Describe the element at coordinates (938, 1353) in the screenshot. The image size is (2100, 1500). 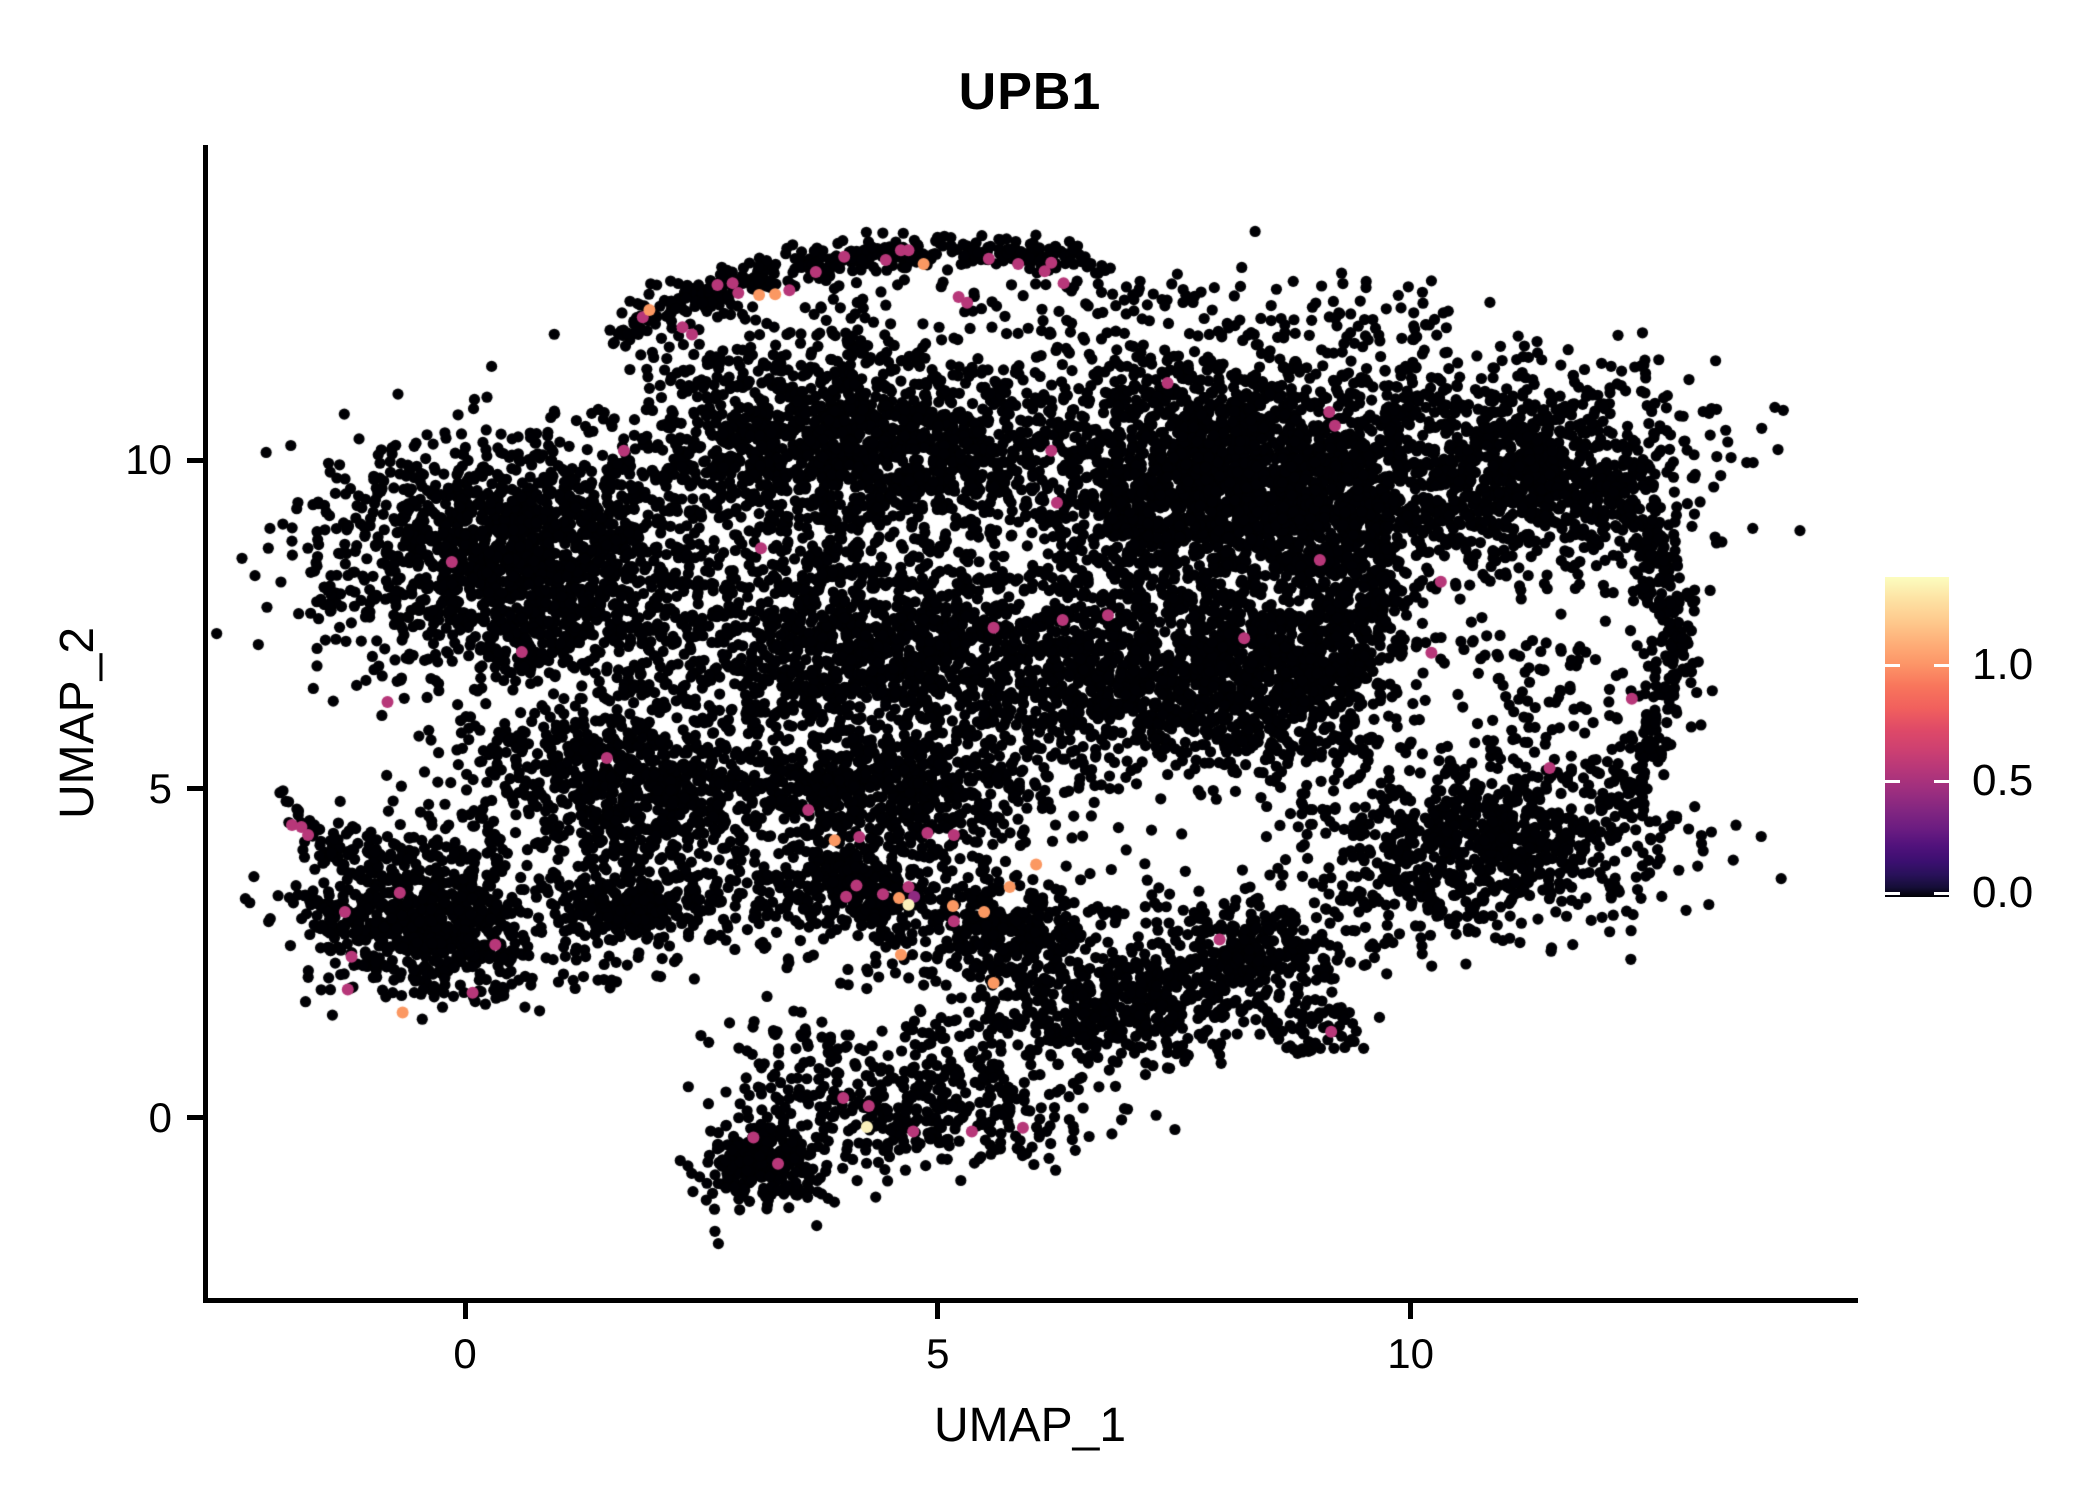
I see `x-tick-label: 5` at that location.